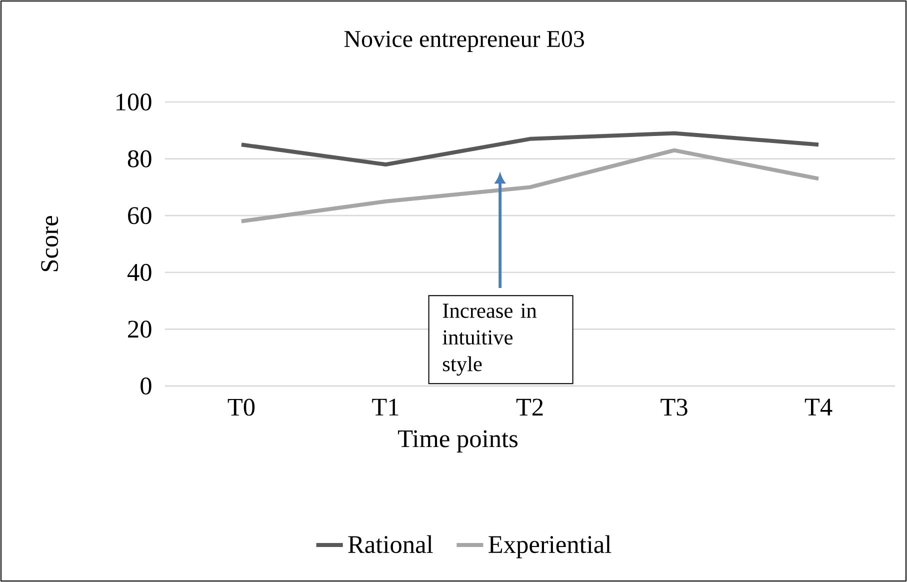 This screenshot has width=907, height=582. I want to click on annotation: Increase in intuitive style, so click(489, 340).